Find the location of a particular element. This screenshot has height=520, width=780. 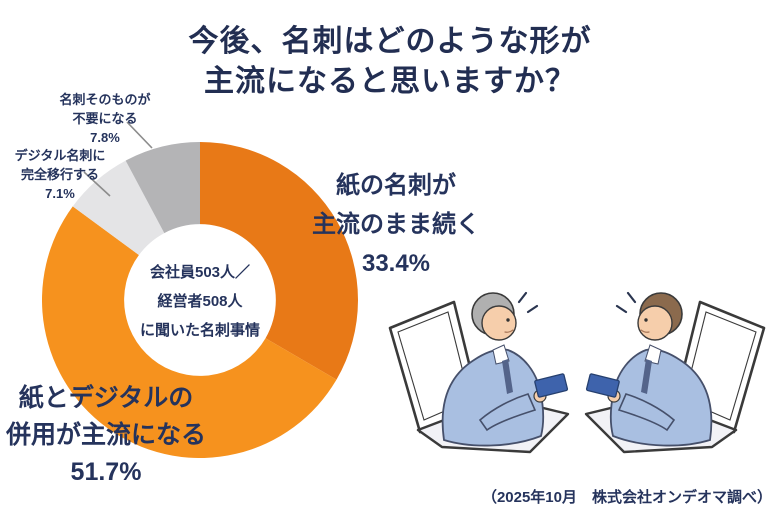

segment-label-text: 不要になる is located at coordinates (105, 118).